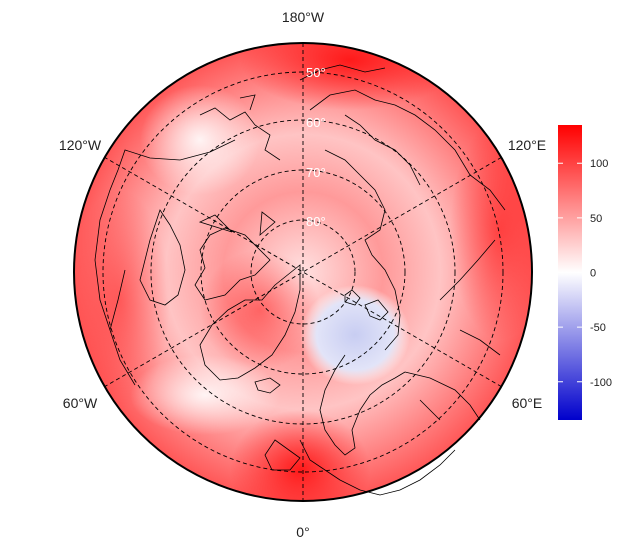 Image resolution: width=625 pixels, height=552 pixels. What do you see at coordinates (601, 383) in the screenshot?
I see `colorbar-tick-label: -100` at bounding box center [601, 383].